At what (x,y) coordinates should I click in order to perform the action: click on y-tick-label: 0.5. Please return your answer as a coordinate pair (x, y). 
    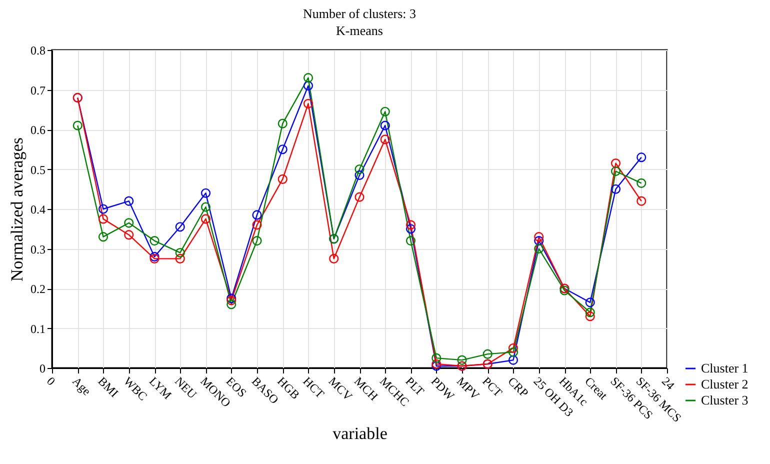
    Looking at the image, I should click on (38, 169).